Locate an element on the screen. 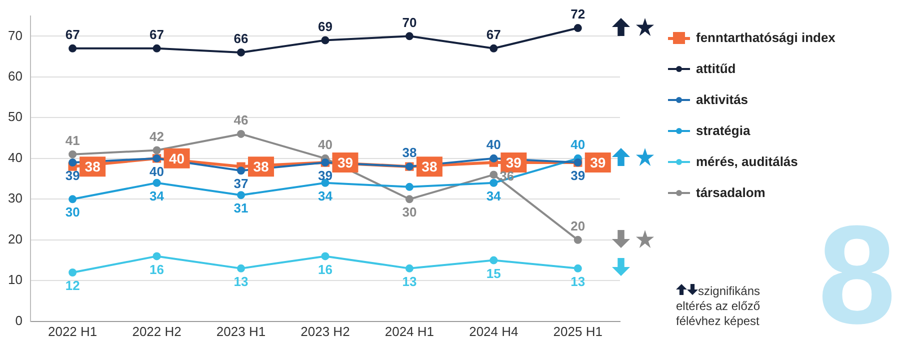 The height and width of the screenshot is (343, 898). legend-label: aktivitás is located at coordinates (722, 99).